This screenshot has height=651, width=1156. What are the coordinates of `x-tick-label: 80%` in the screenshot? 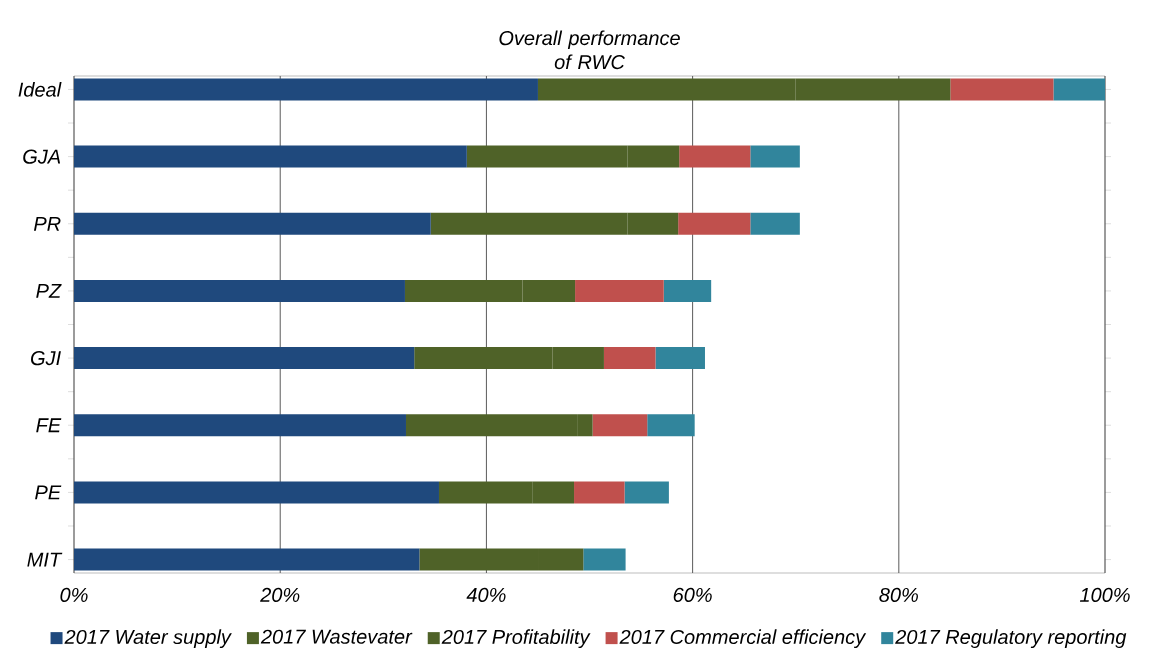 It's located at (898, 595).